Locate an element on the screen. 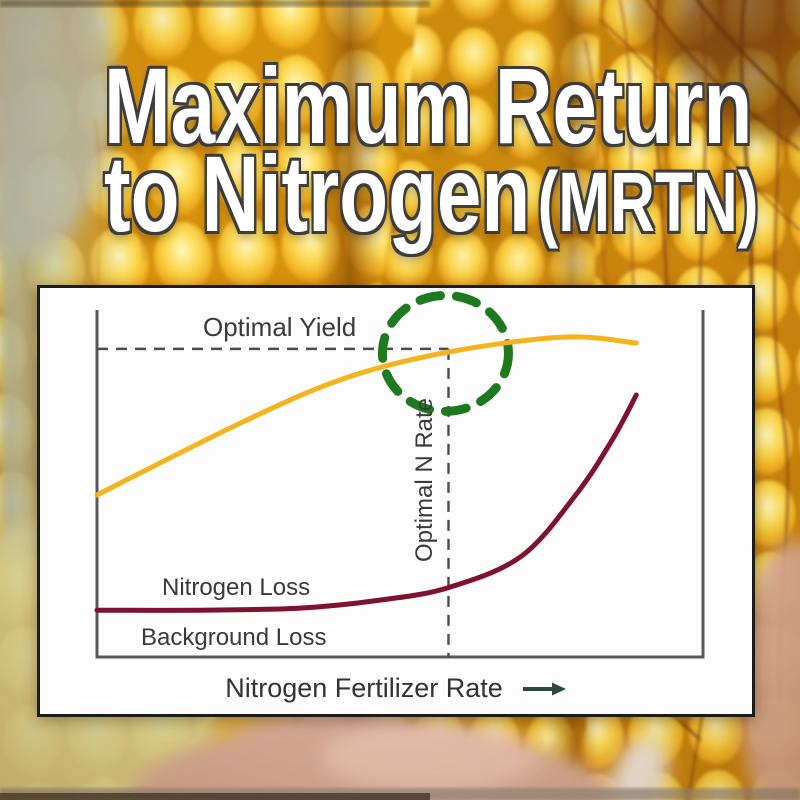 The image size is (800, 800). title-line-2: to Nitrogen(MRTN) is located at coordinates (431, 194).